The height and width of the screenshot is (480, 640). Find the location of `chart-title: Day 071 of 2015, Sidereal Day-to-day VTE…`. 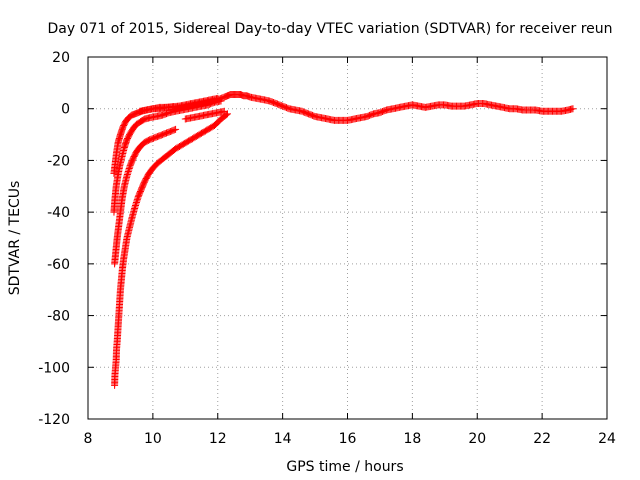

chart-title: Day 071 of 2015, Sidereal Day-to-day VTE… is located at coordinates (329, 29).